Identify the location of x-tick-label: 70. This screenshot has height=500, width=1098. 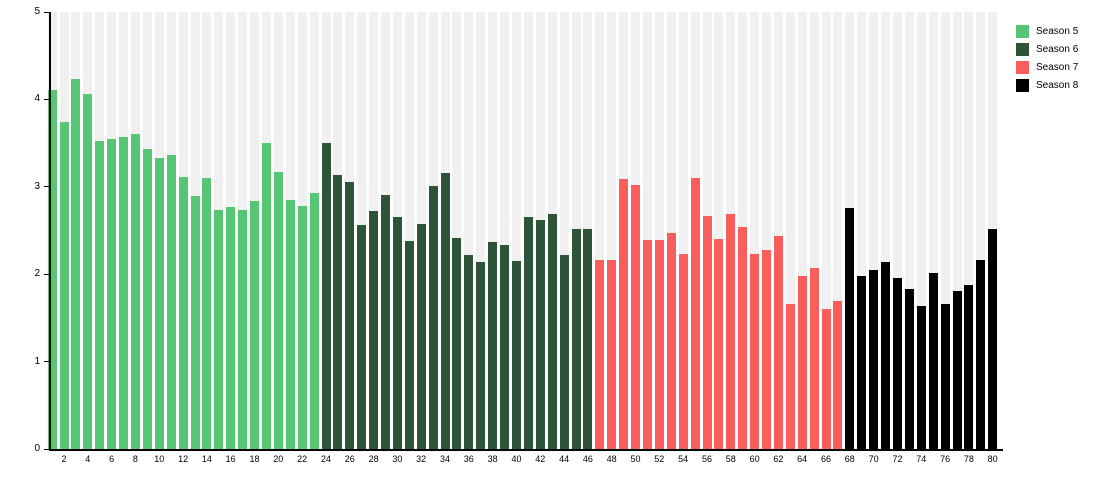
(873, 459).